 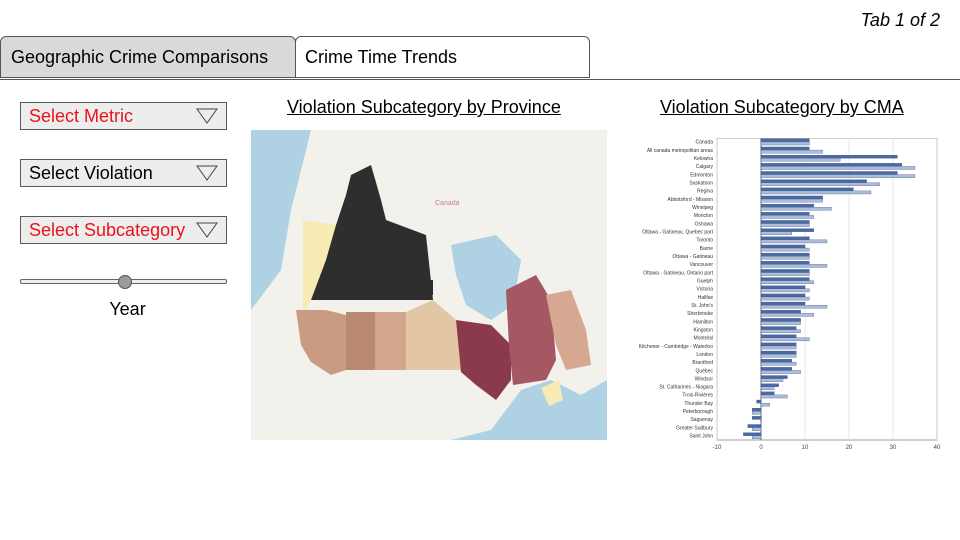 What do you see at coordinates (703, 339) in the screenshot?
I see `category-label: Montréal` at bounding box center [703, 339].